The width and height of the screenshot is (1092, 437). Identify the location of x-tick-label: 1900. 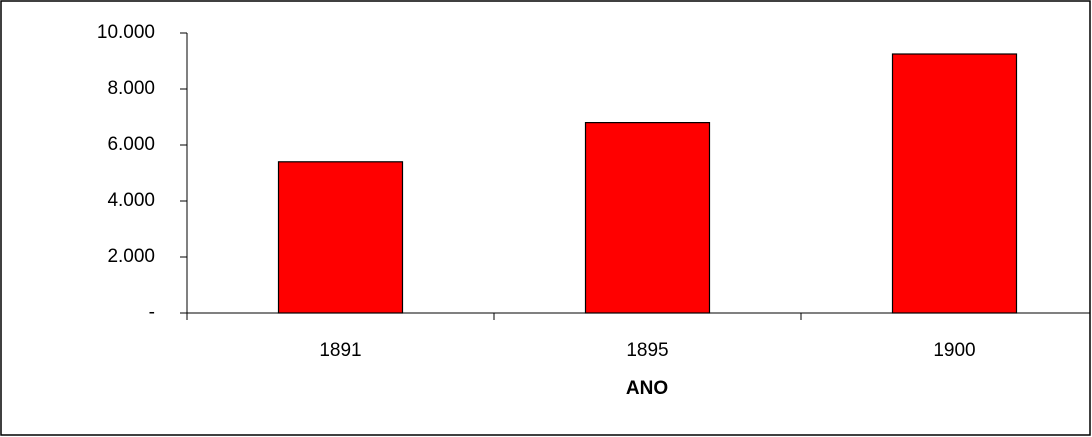
(954, 350).